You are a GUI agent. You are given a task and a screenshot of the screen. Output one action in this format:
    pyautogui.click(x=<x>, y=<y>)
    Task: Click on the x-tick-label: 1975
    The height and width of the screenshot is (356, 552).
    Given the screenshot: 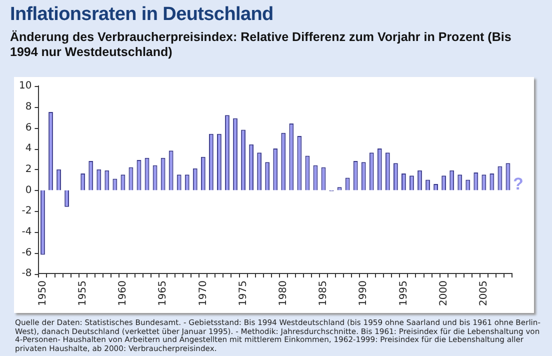 What is the action you would take?
    pyautogui.click(x=243, y=293)
    